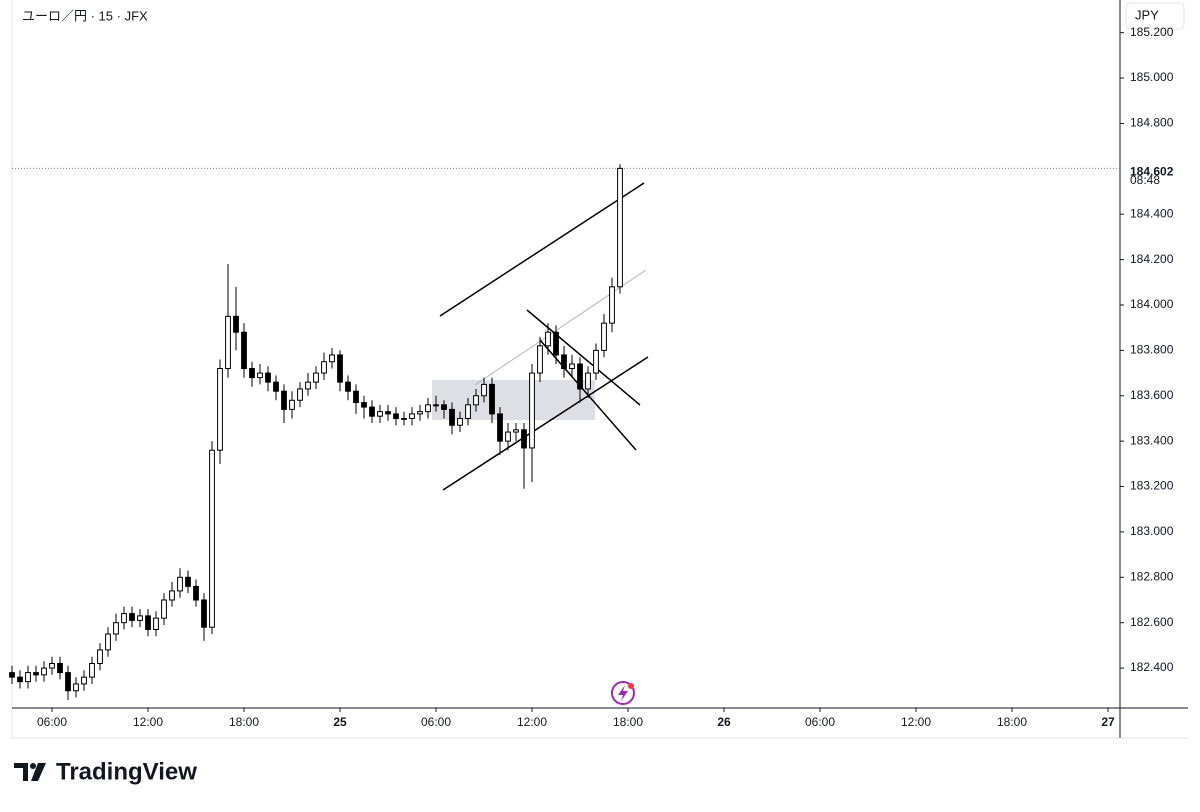  What do you see at coordinates (436, 722) in the screenshot?
I see `x-tick-label: 06:00` at bounding box center [436, 722].